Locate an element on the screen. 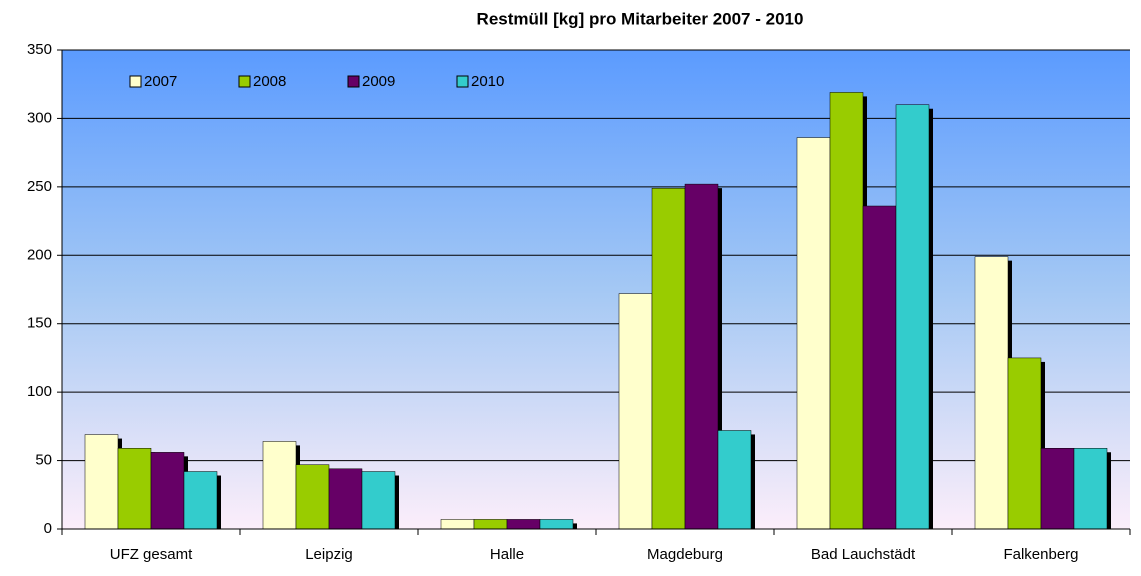 The height and width of the screenshot is (576, 1141). x-tick-label: Bad Lauchstädt is located at coordinates (863, 554).